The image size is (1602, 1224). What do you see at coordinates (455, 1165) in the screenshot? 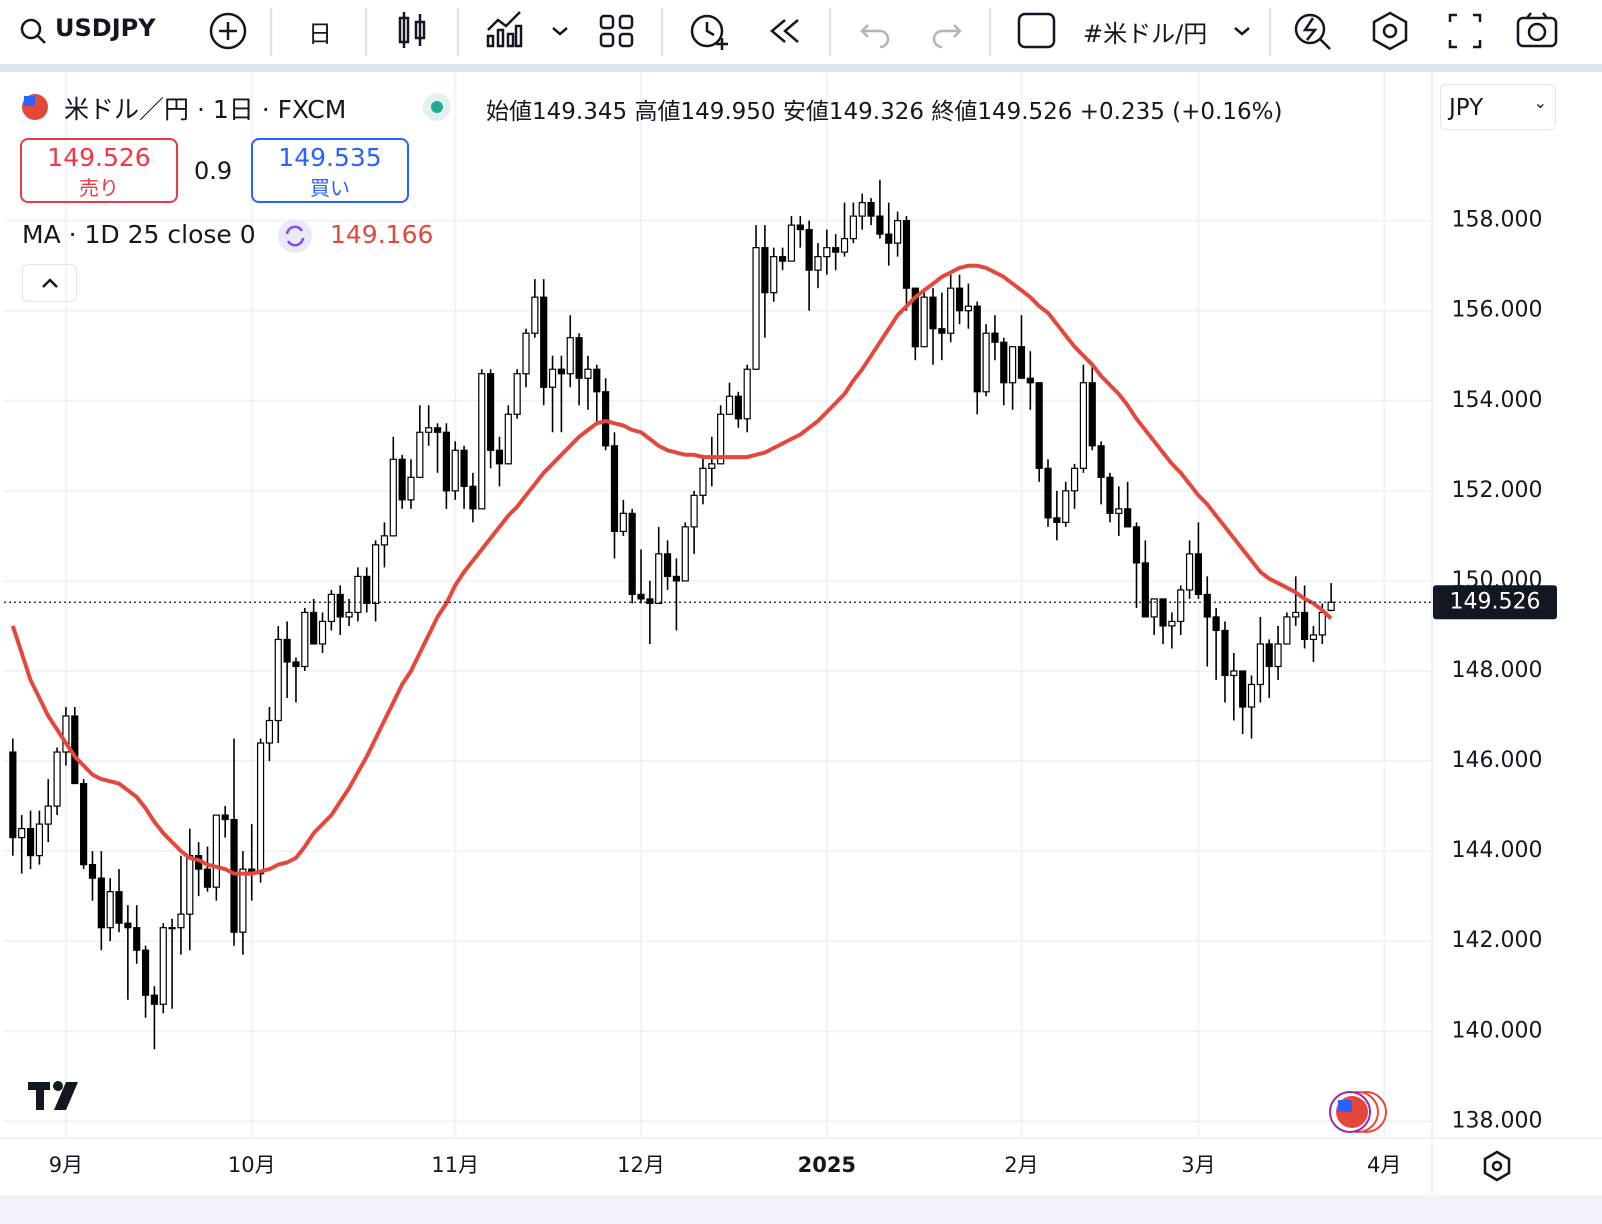
I see `x-tick-label: 11月` at bounding box center [455, 1165].